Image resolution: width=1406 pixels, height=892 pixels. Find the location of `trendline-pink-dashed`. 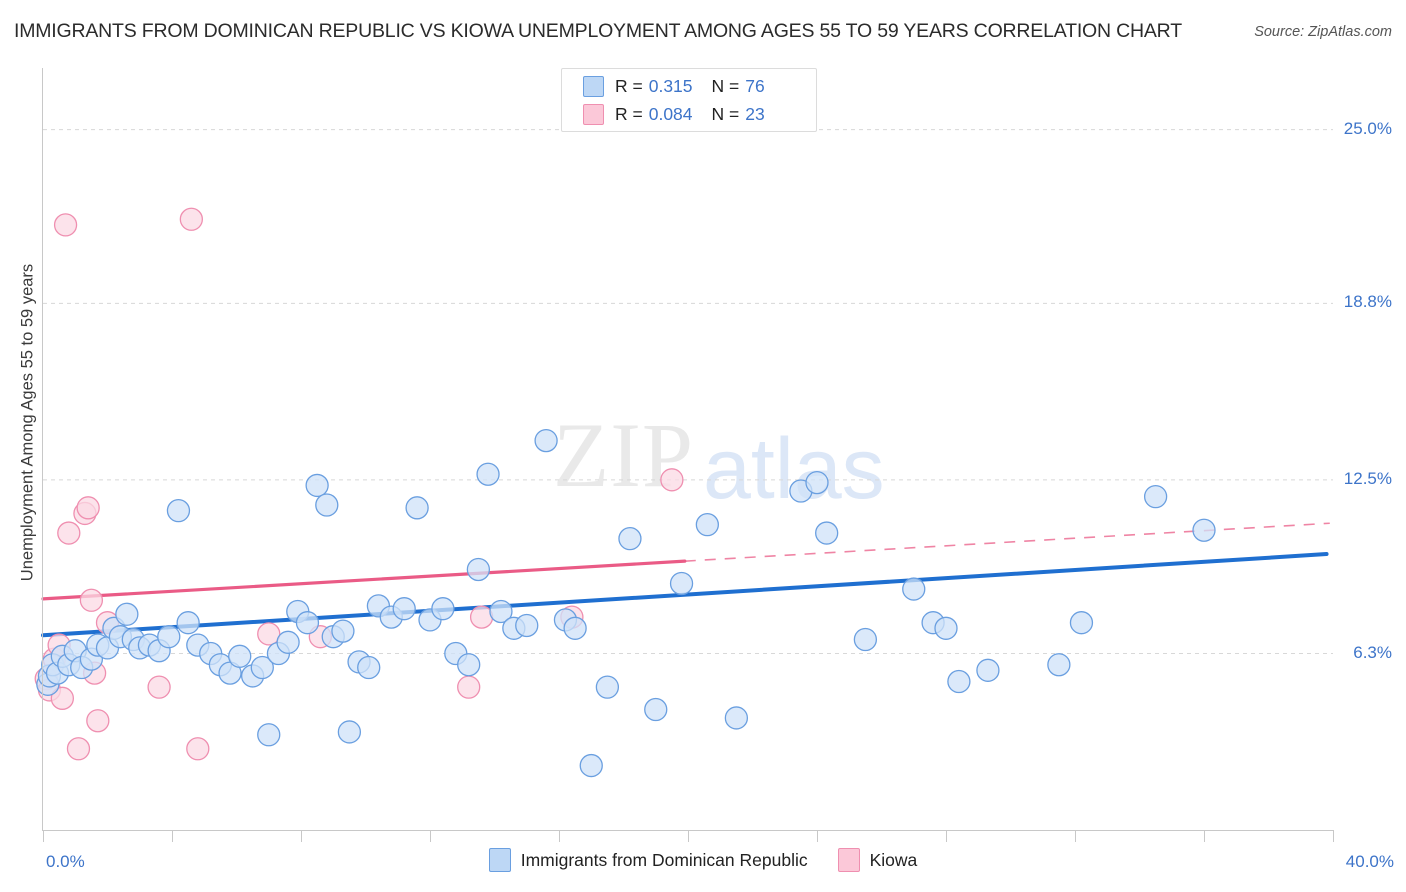

trendline-pink-dashed is located at coordinates (1007, 542).